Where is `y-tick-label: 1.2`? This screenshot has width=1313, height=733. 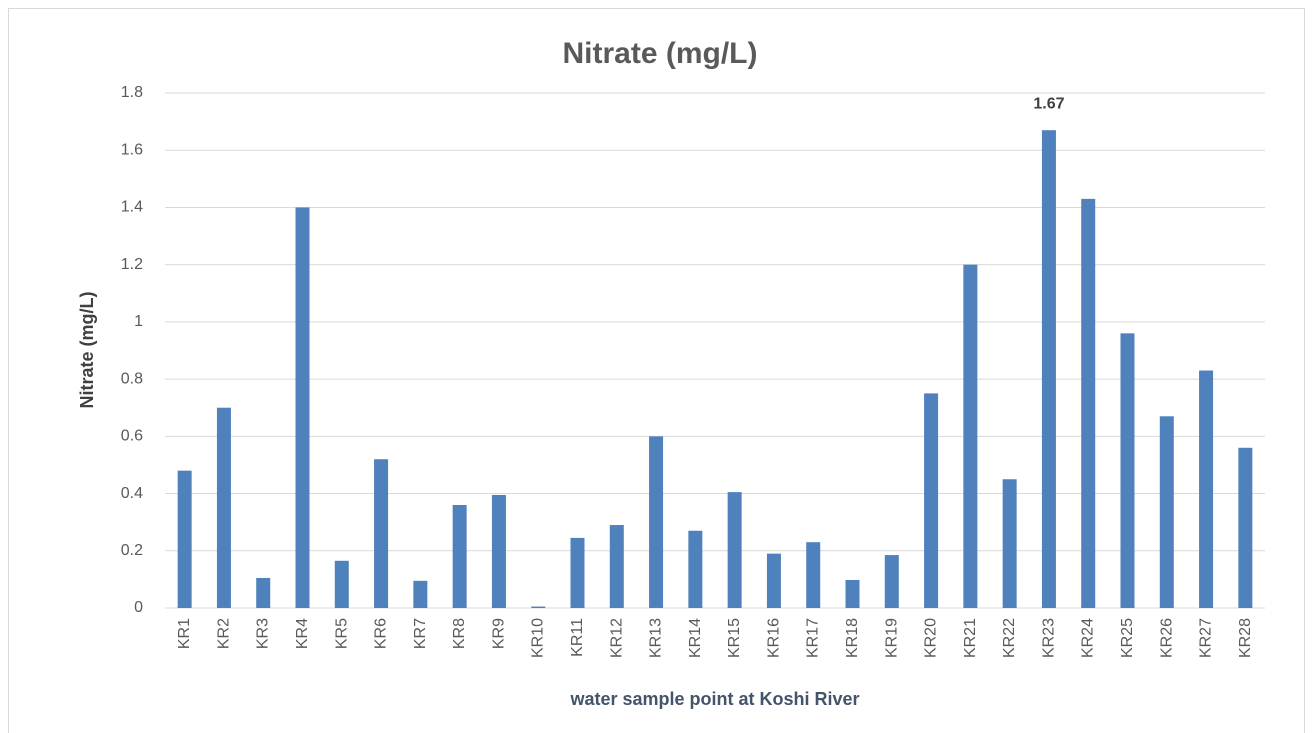 y-tick-label: 1.2 is located at coordinates (132, 264).